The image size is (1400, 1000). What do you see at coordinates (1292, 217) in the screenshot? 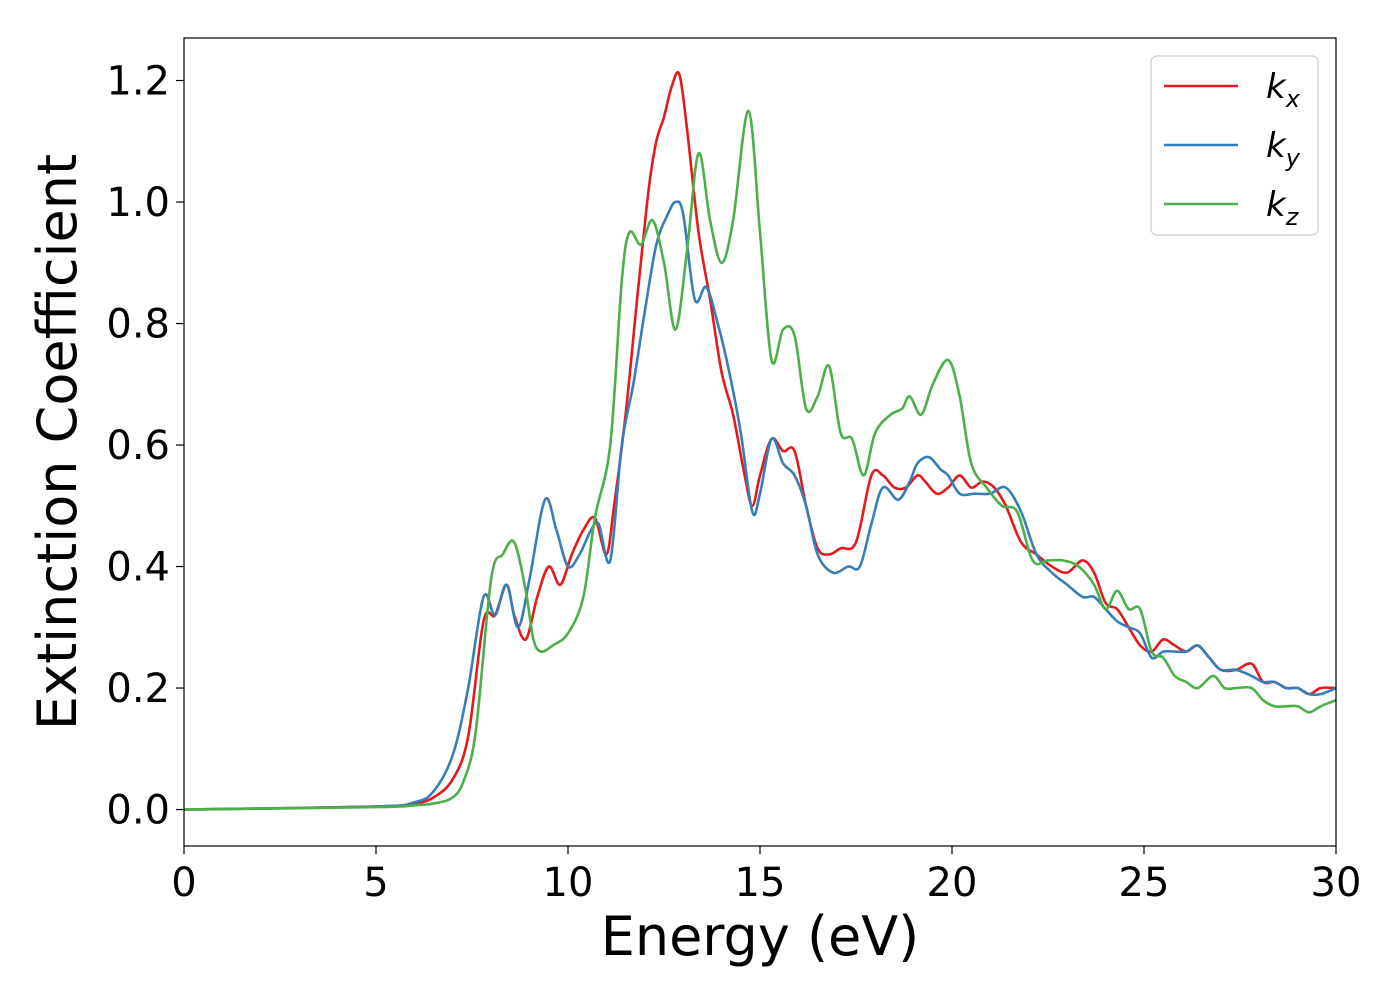
I see `legend-label-subscript: z` at bounding box center [1292, 217].